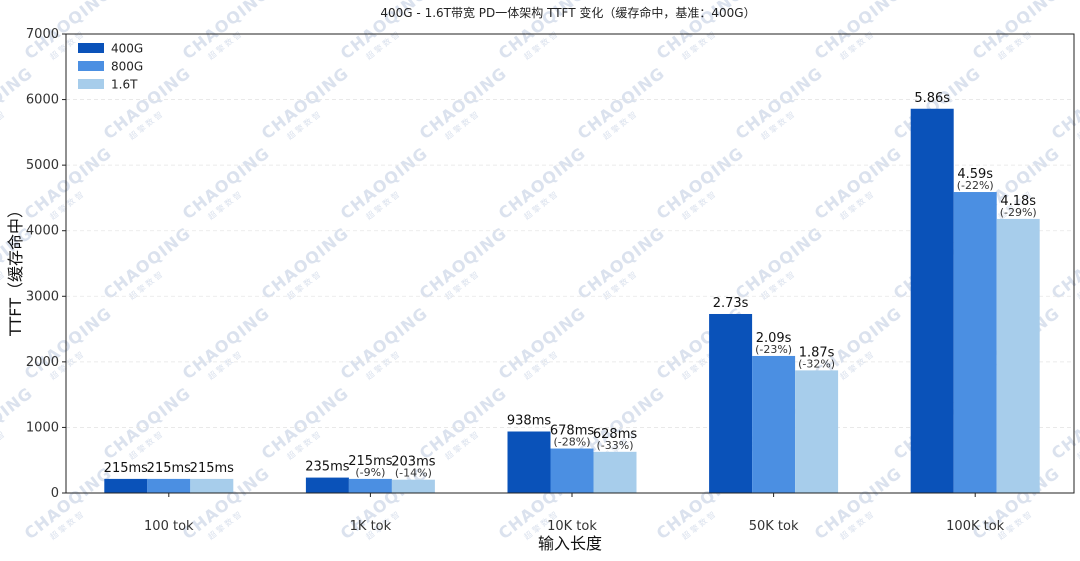 The height and width of the screenshot is (561, 1080). What do you see at coordinates (15, 269) in the screenshot?
I see `y-axis-label: TTFT（缓存命中）` at bounding box center [15, 269].